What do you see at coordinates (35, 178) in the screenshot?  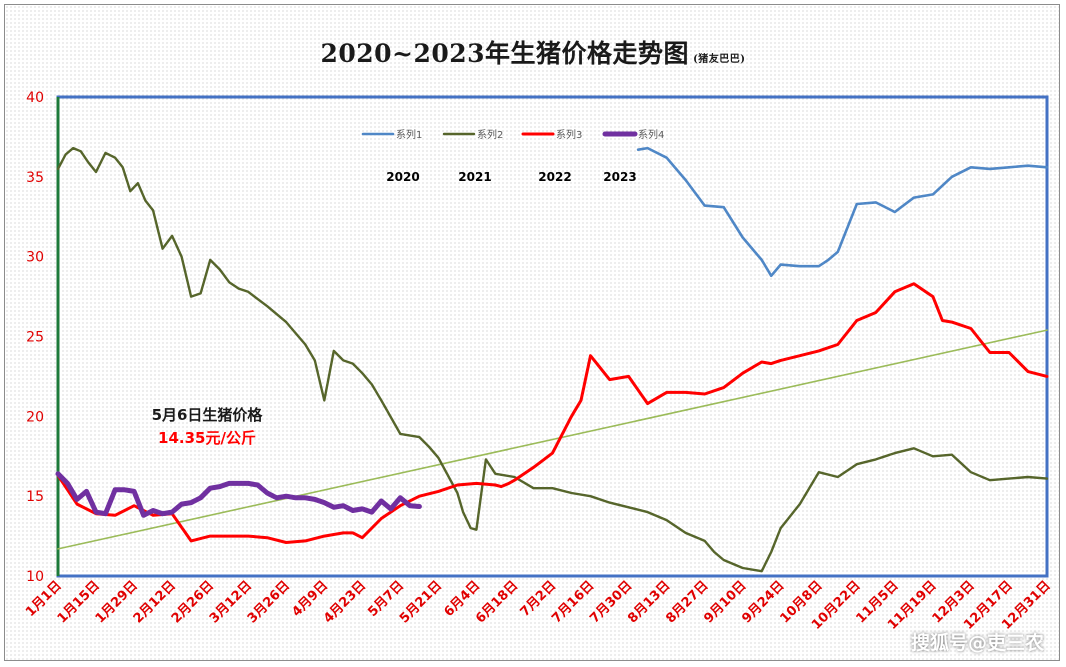 I see `y-tick-label: 35` at bounding box center [35, 178].